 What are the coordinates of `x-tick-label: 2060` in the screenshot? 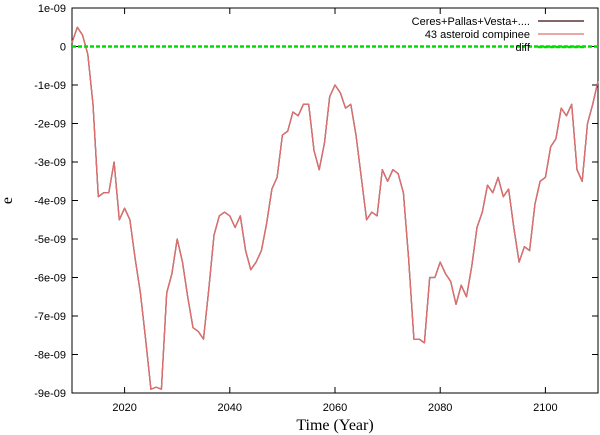 It's located at (335, 408).